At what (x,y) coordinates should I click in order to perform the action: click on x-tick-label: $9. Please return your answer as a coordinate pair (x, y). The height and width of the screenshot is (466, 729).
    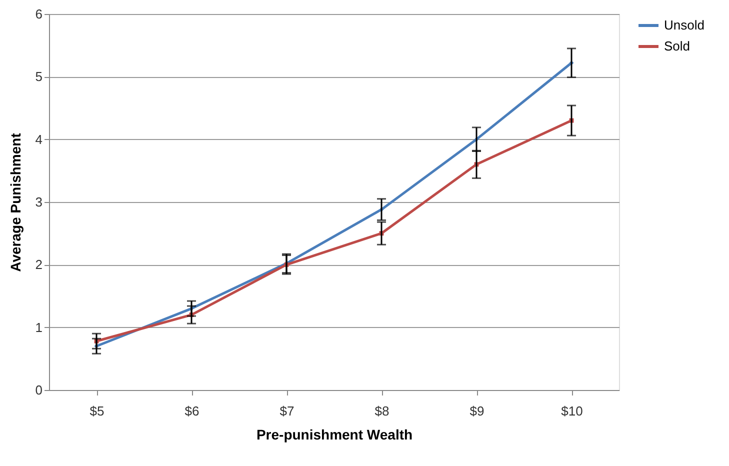
    Looking at the image, I should click on (477, 411).